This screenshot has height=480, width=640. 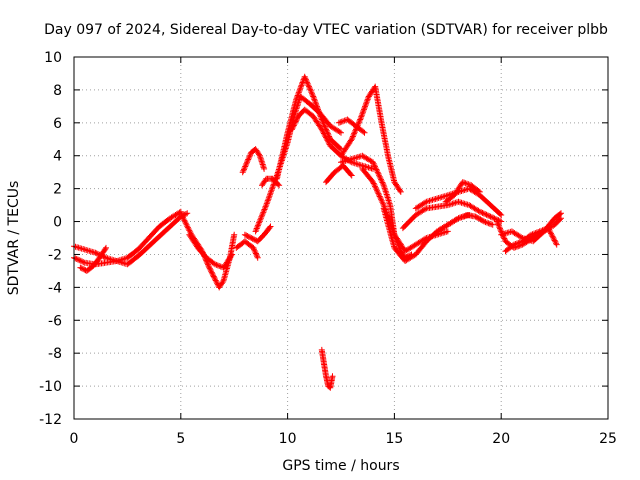 I want to click on series-sat-z, so click(x=327, y=368).